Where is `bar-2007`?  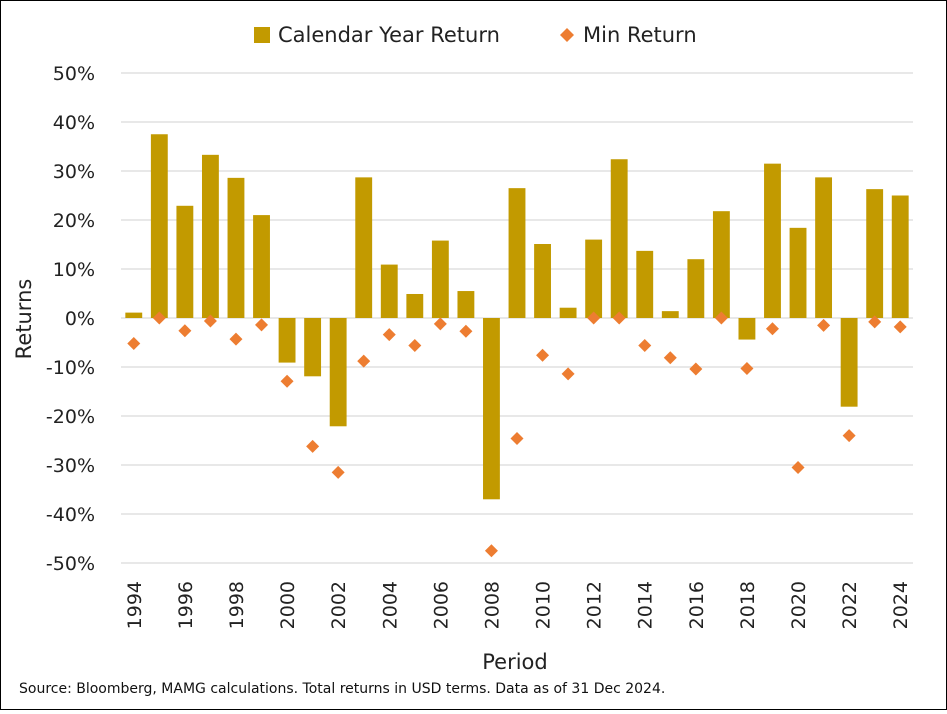
bar-2007 is located at coordinates (466, 304).